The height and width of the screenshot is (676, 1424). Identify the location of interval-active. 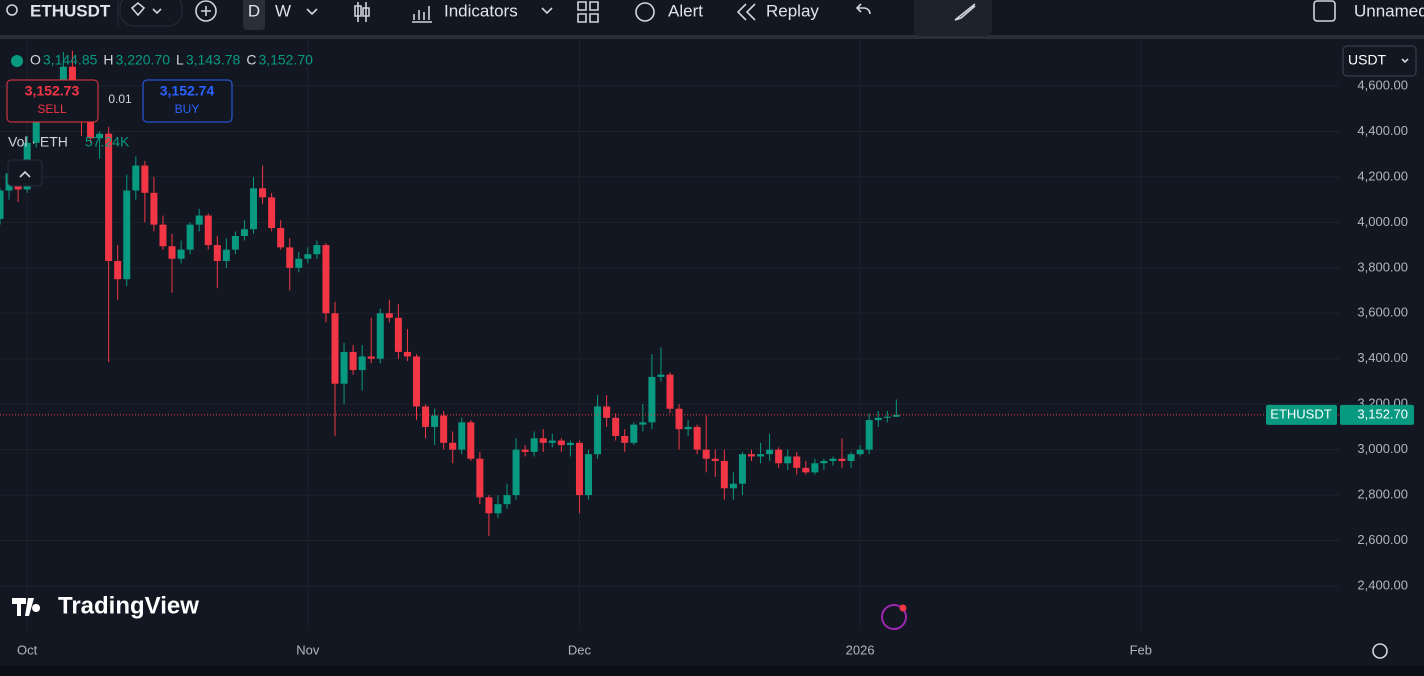
(254, 15).